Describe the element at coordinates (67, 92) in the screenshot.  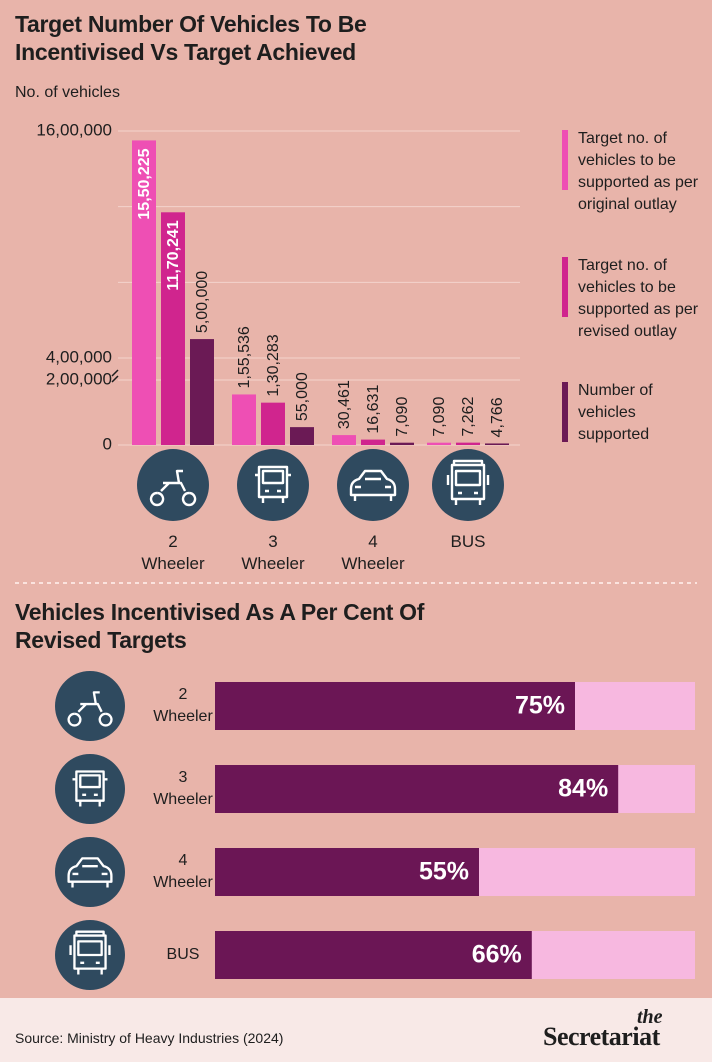
I see `y-axis-label: No. of vehicles` at that location.